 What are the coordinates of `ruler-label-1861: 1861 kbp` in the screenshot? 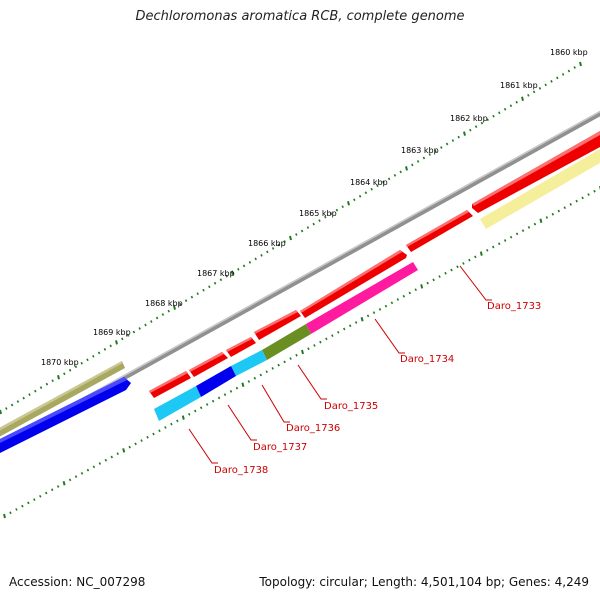 It's located at (519, 85).